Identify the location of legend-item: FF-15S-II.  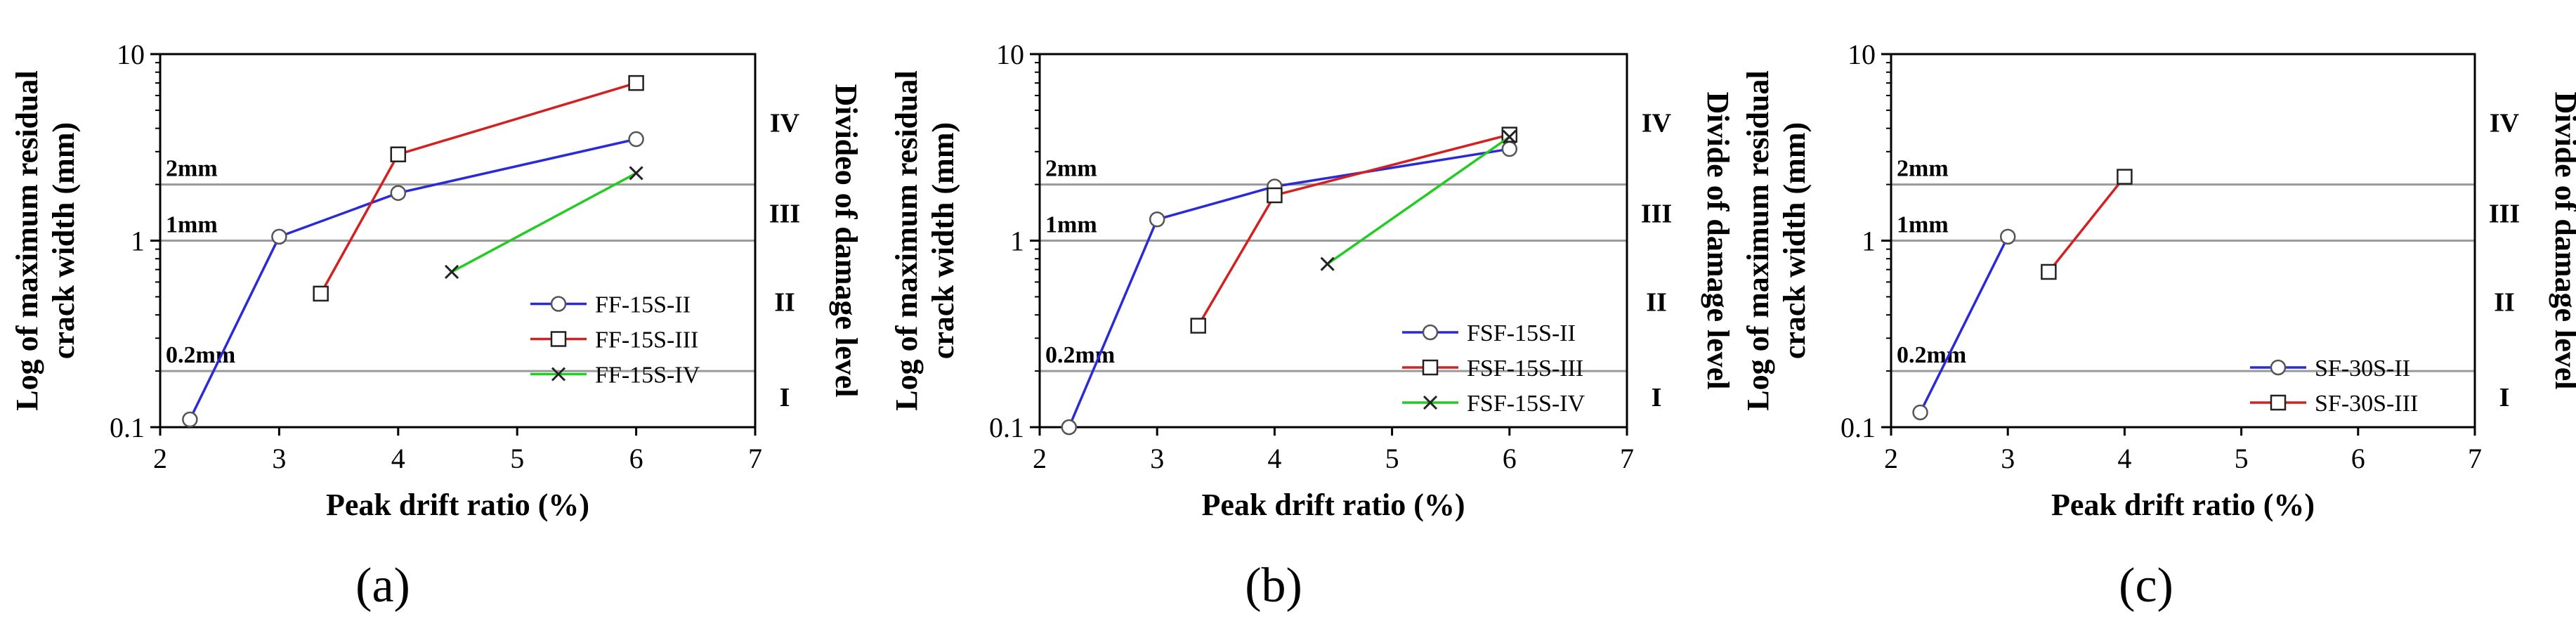
(610, 305).